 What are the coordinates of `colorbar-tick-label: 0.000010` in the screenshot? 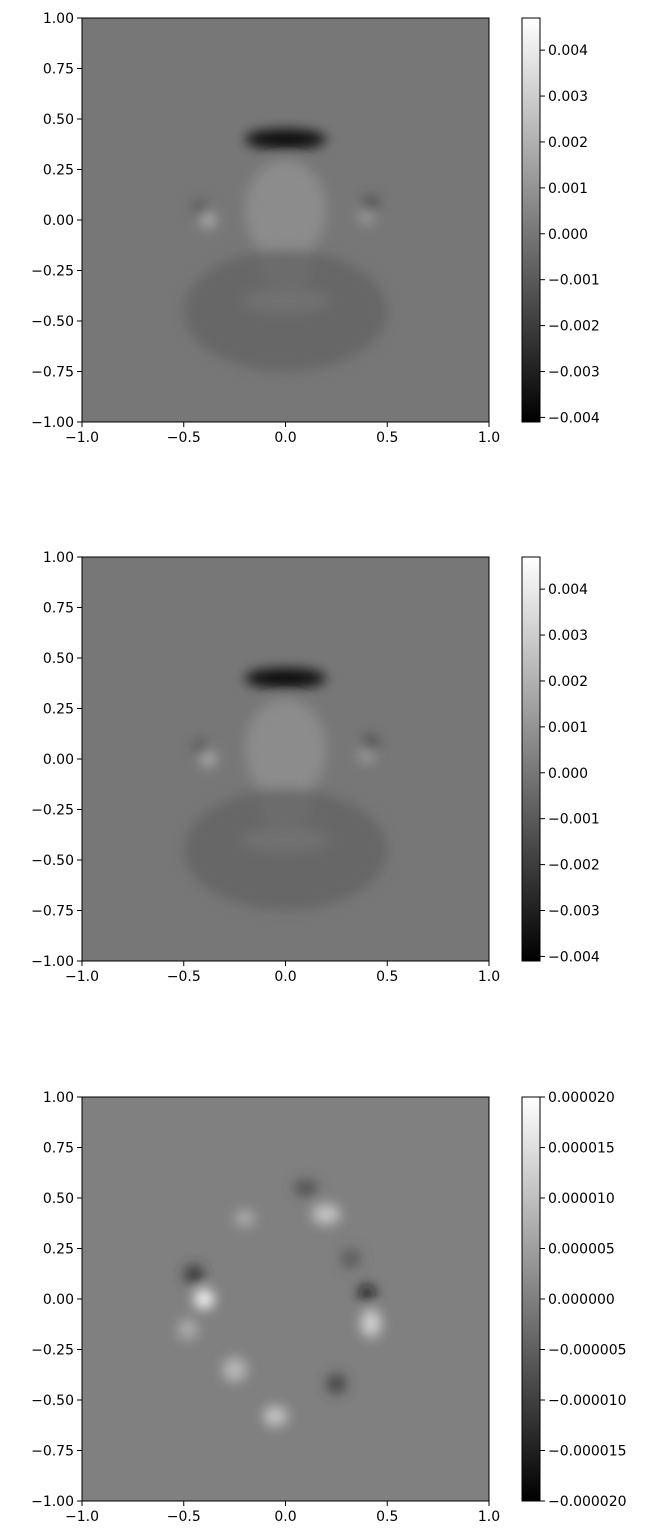 It's located at (581, 1199).